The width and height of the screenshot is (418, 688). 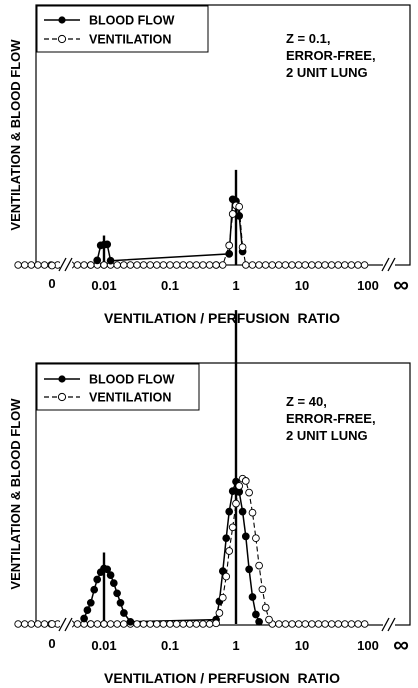 What do you see at coordinates (235, 645) in the screenshot?
I see `x-tick-label-1: 1` at bounding box center [235, 645].